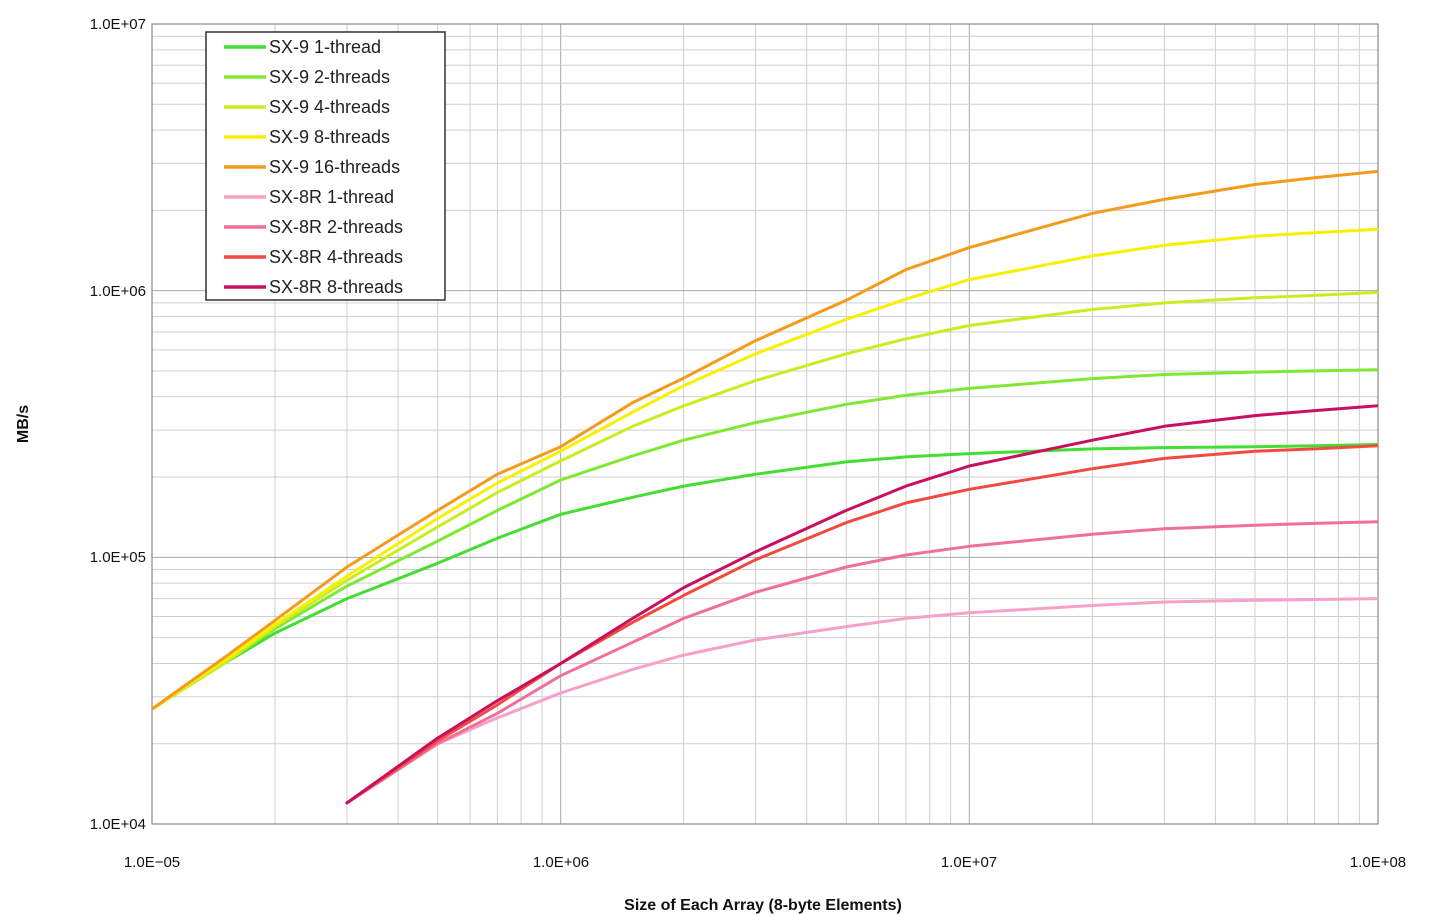 This screenshot has height=915, width=1433. What do you see at coordinates (336, 257) in the screenshot?
I see `legend-label: SX-8R 4-threads` at bounding box center [336, 257].